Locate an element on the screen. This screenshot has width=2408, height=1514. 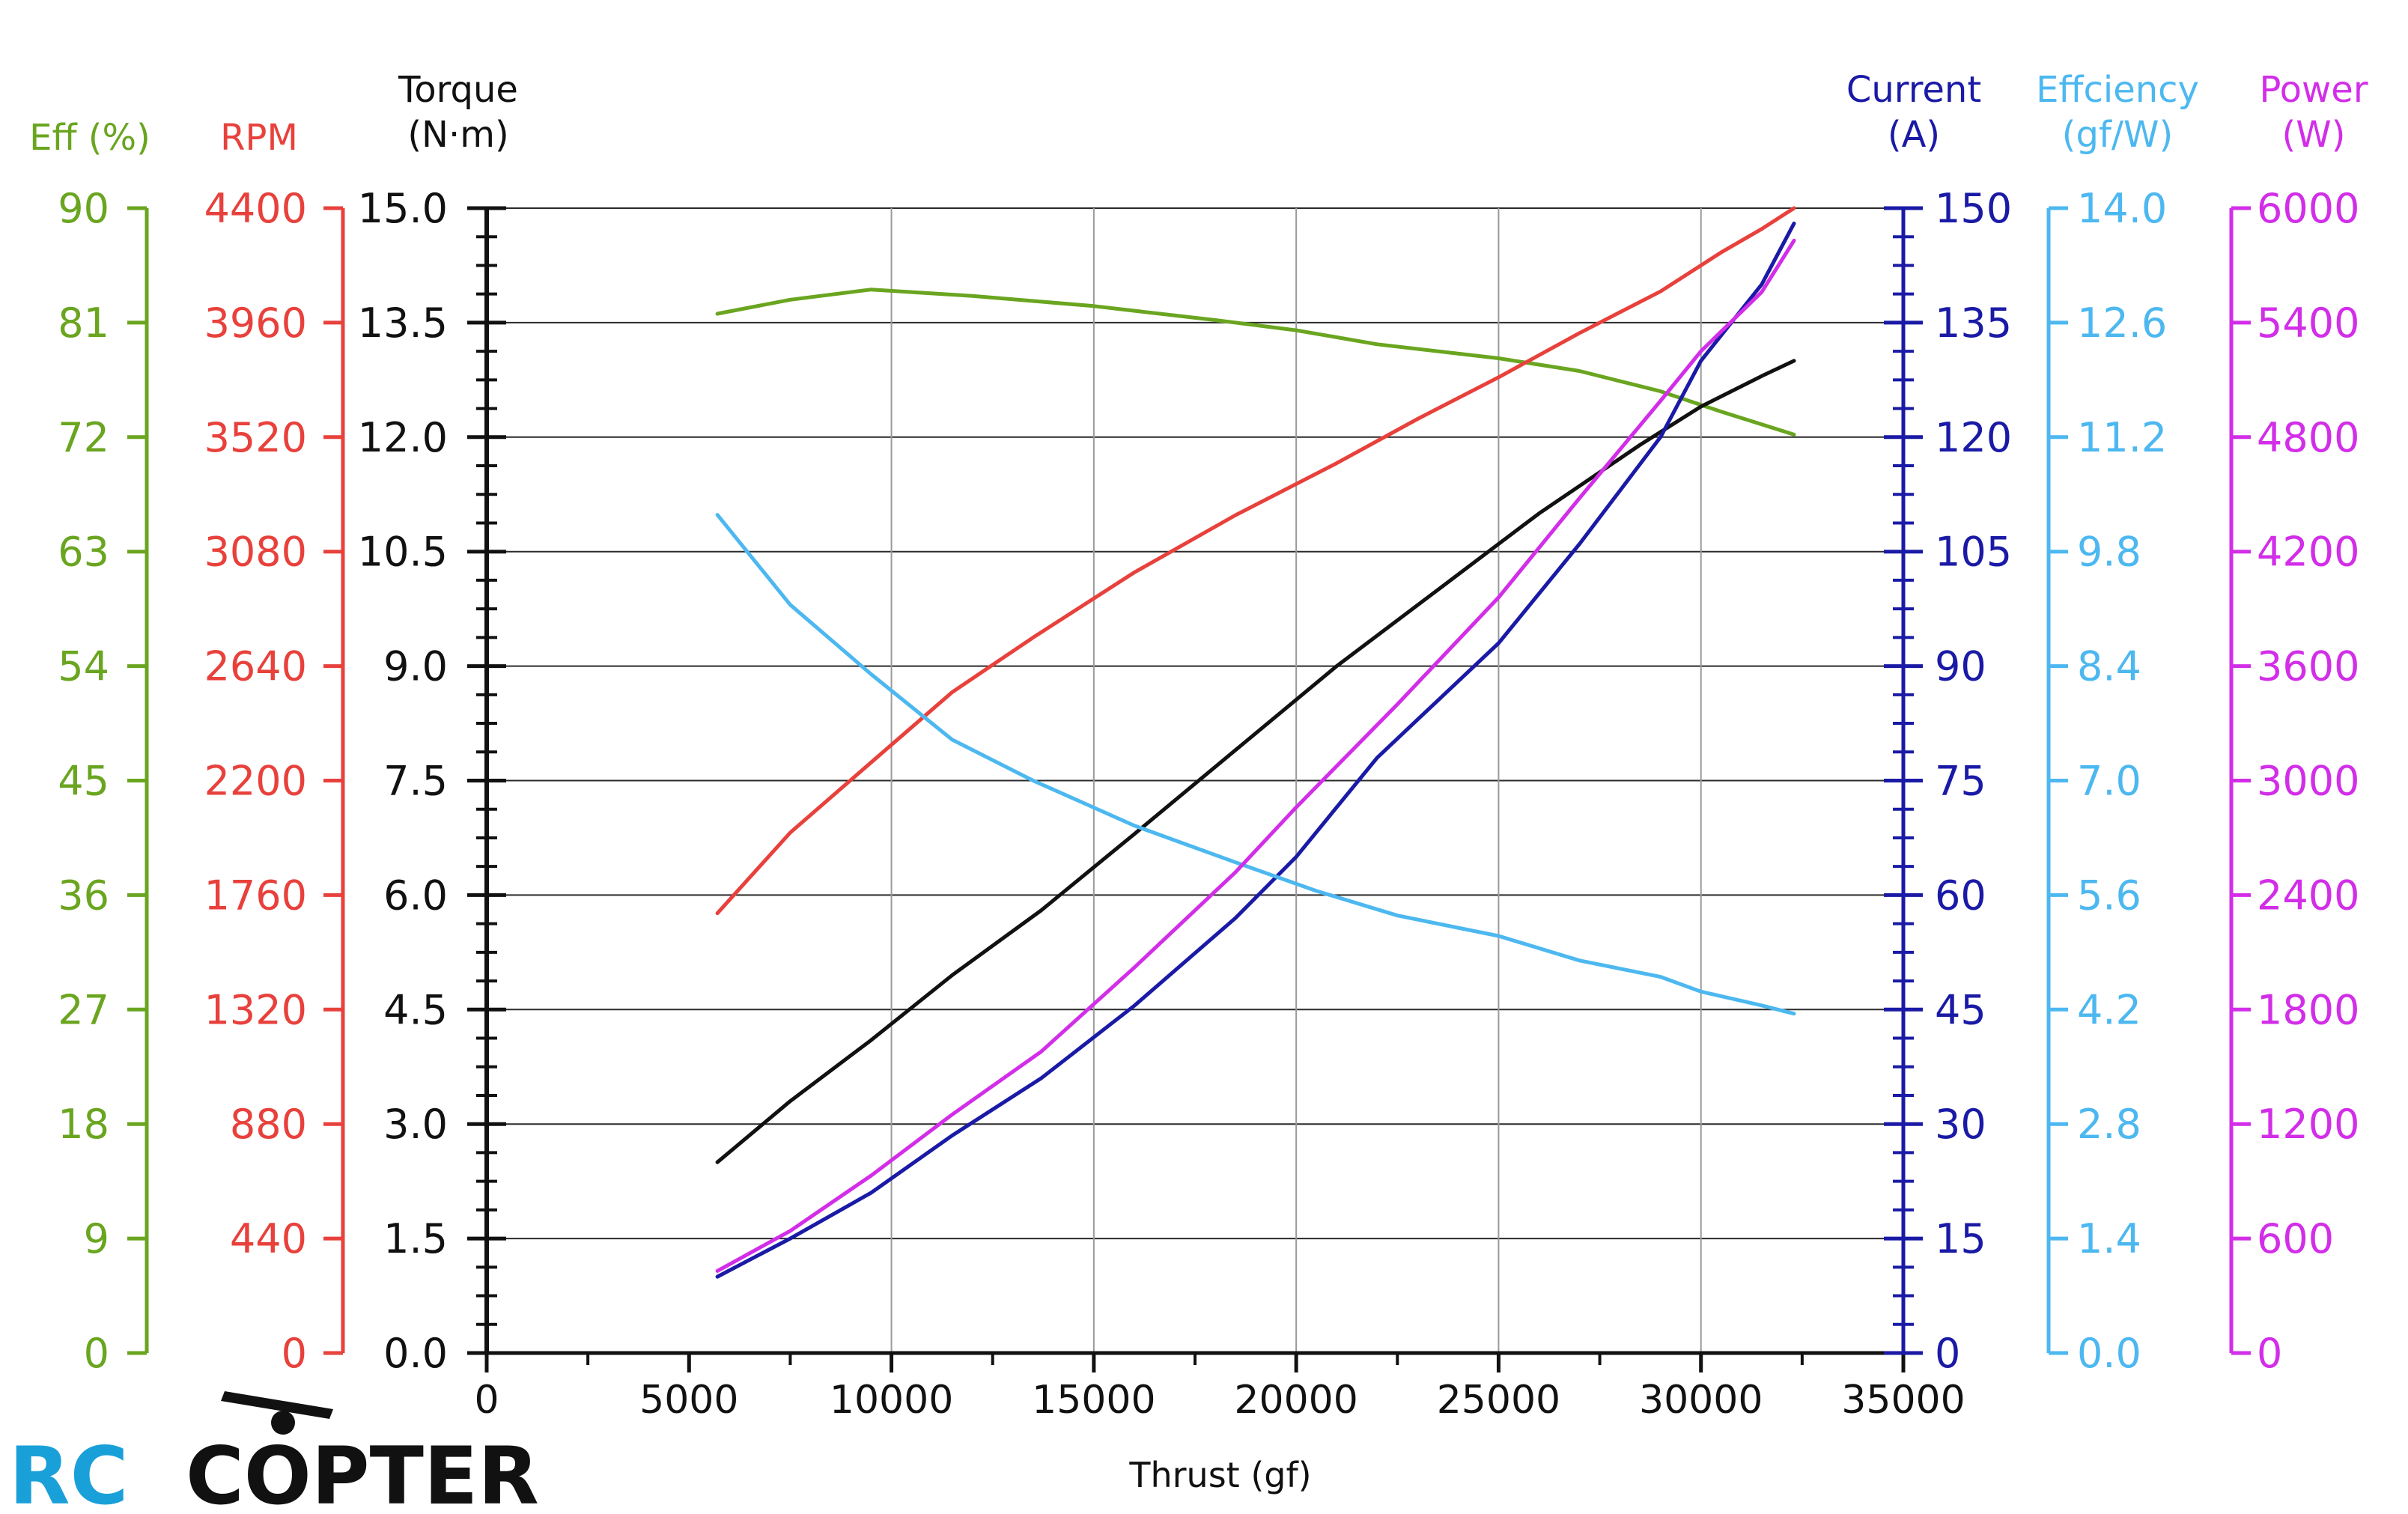
eff-tick-label: 90 is located at coordinates (83, 208).